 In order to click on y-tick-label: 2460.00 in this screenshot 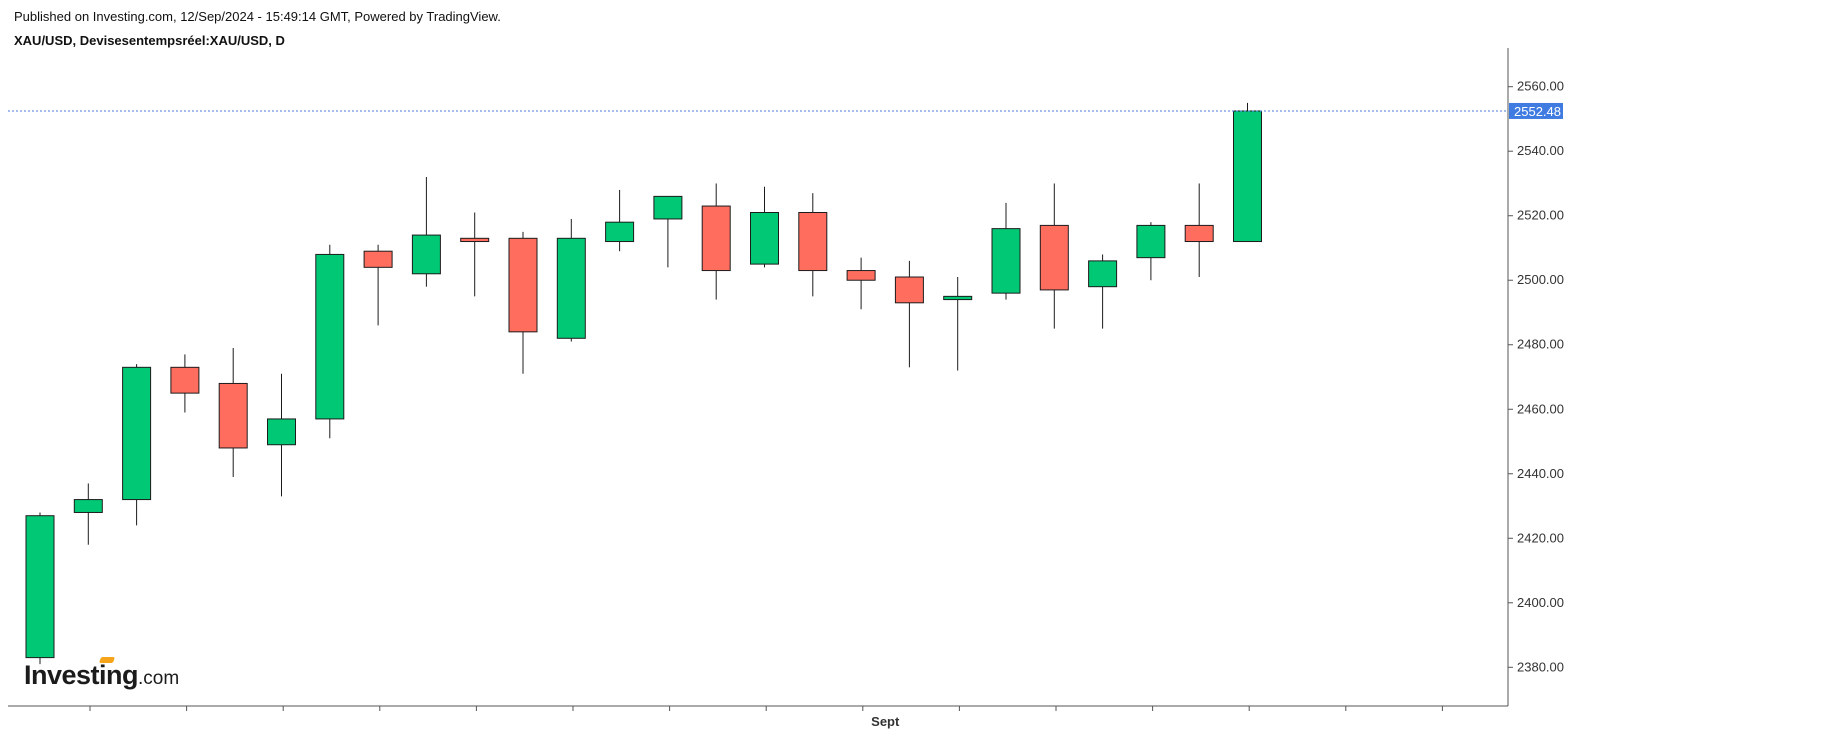, I will do `click(1540, 408)`.